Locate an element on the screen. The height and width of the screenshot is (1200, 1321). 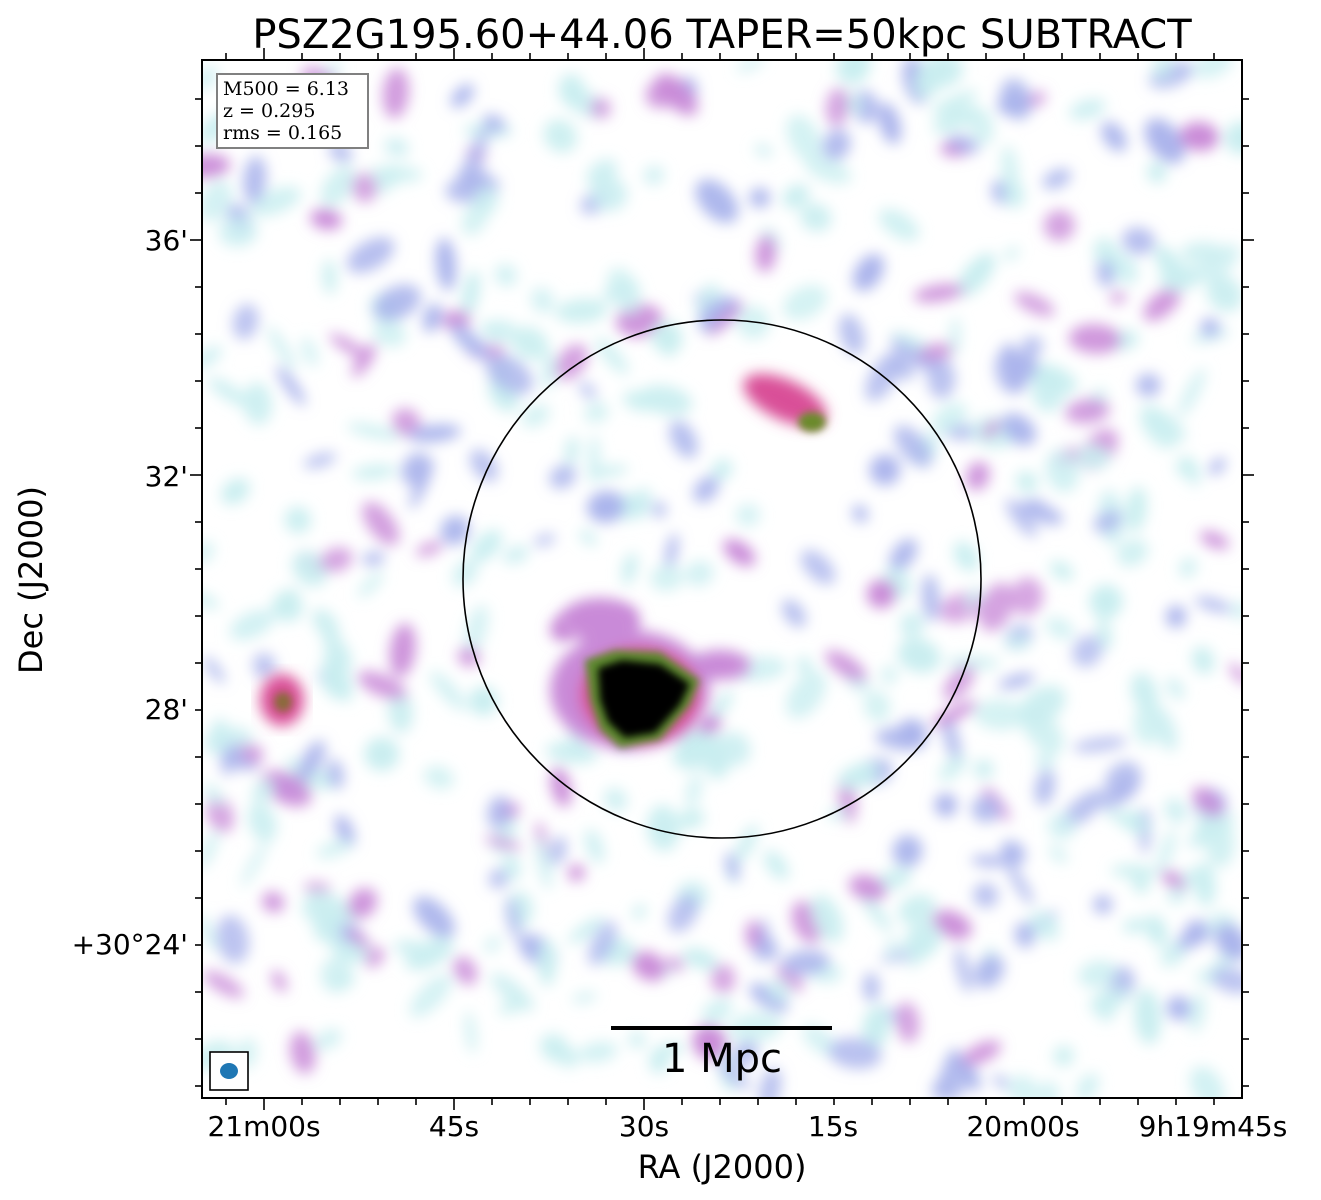
beam-indicator is located at coordinates (229, 1071).